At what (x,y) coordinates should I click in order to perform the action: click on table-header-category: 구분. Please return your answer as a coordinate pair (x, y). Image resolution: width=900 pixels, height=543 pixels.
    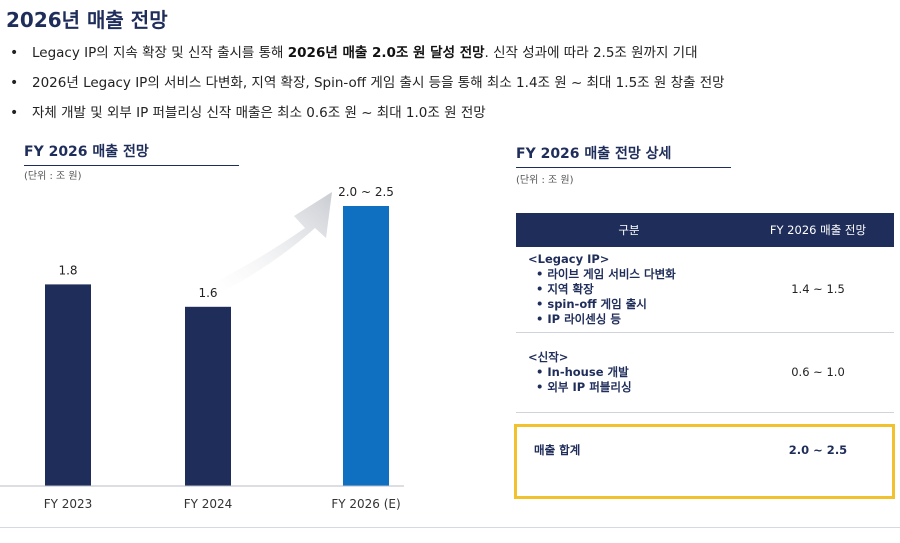
    Looking at the image, I should click on (629, 230).